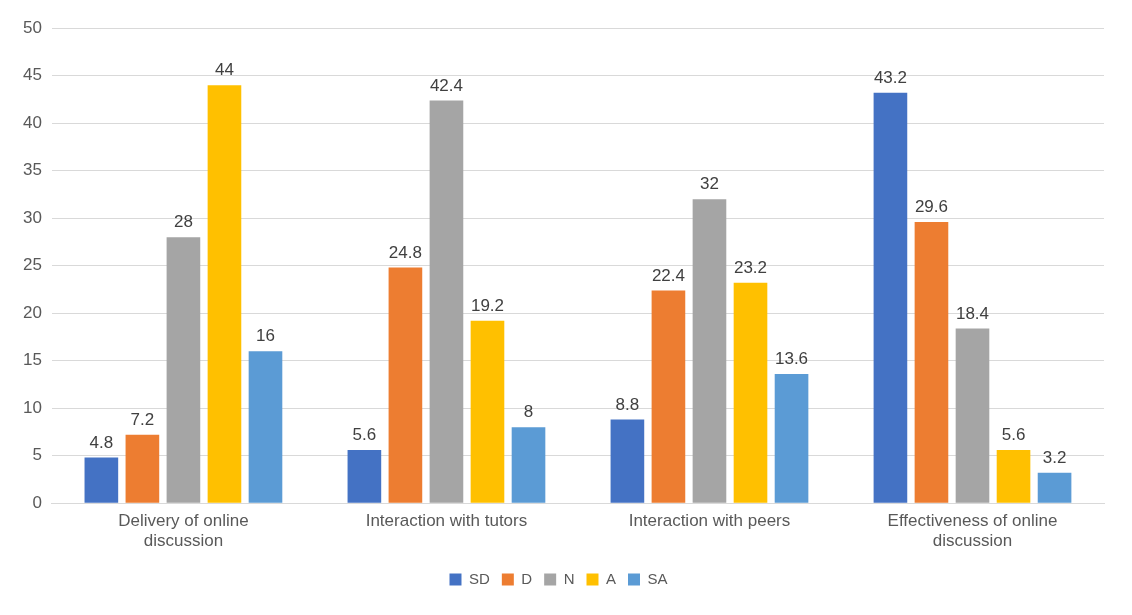  What do you see at coordinates (224, 70) in the screenshot?
I see `data-label: 44` at bounding box center [224, 70].